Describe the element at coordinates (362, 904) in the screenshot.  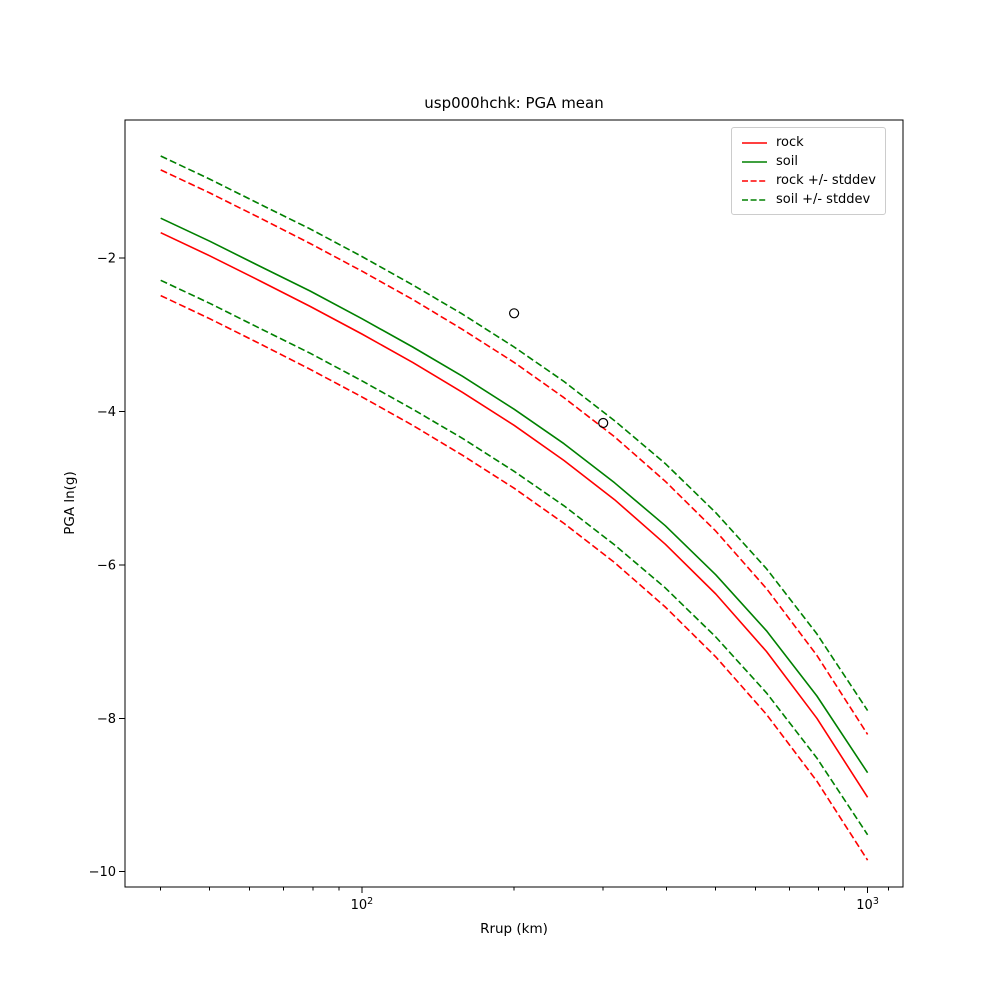
I see `x-tick-label: 102` at that location.